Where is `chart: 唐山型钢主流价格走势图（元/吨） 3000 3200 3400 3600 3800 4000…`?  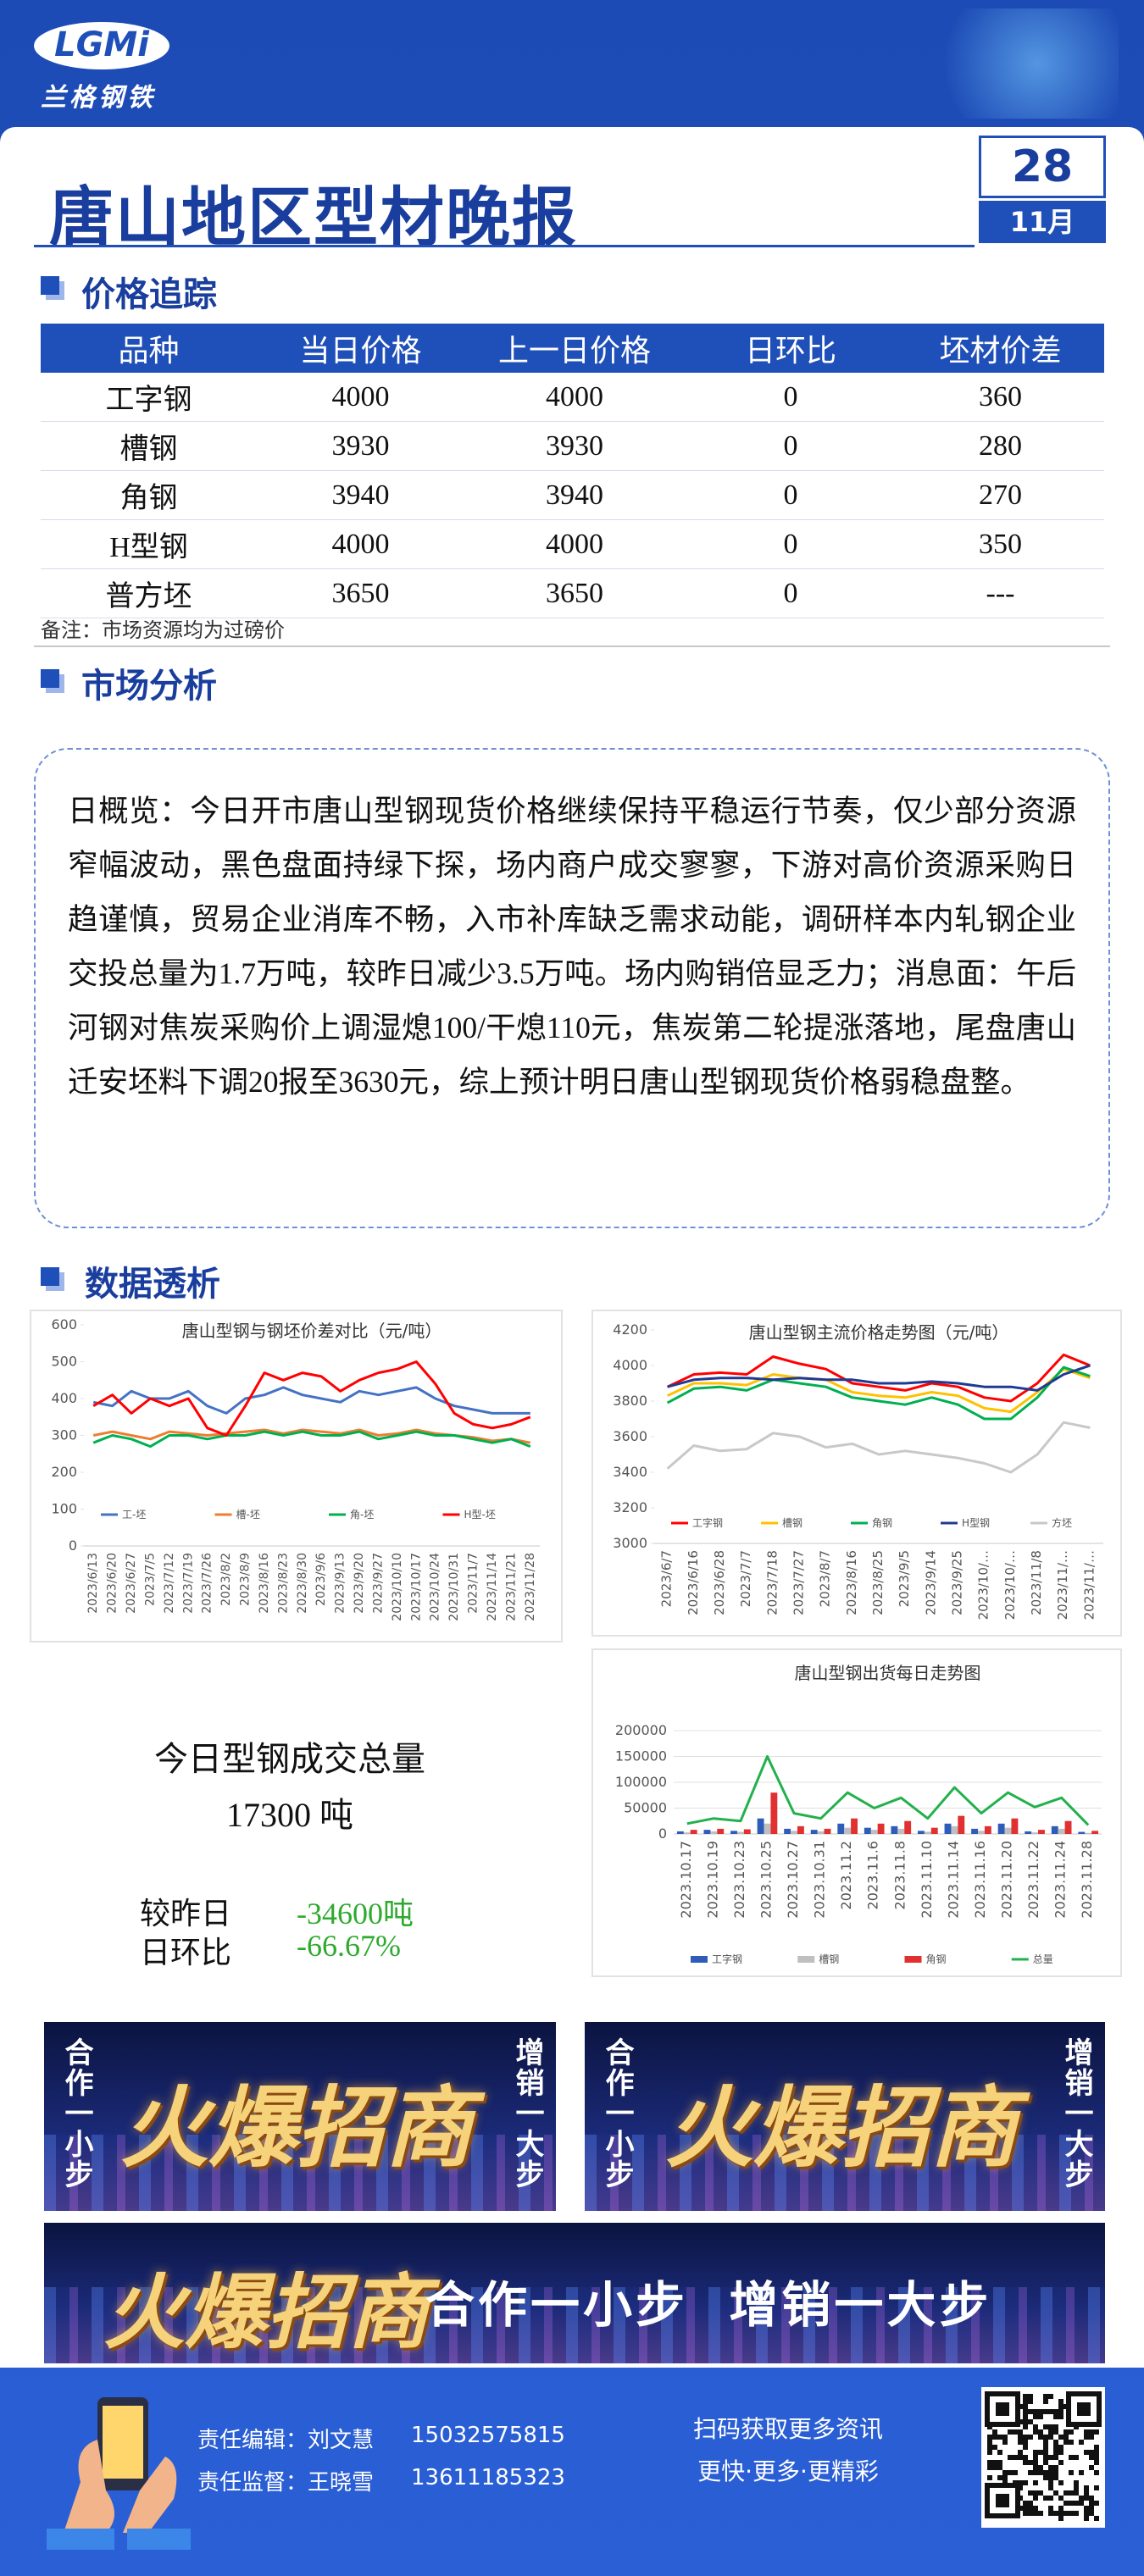 chart: 唐山型钢主流价格走势图（元/吨） 3000 3200 3400 3600 3800 4000… is located at coordinates (858, 1470).